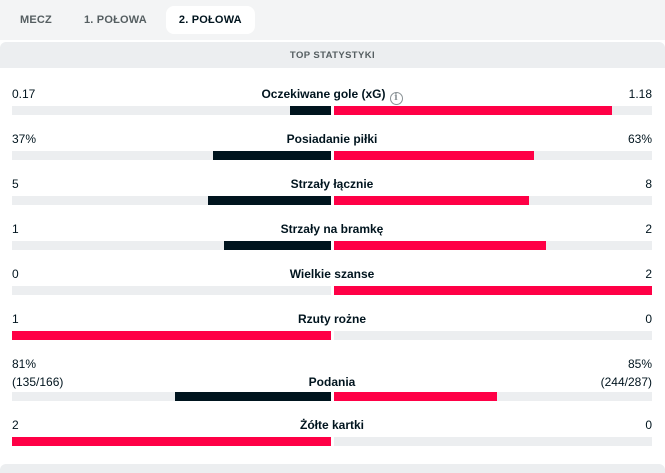  What do you see at coordinates (648, 184) in the screenshot?
I see `away-value: 8` at bounding box center [648, 184].